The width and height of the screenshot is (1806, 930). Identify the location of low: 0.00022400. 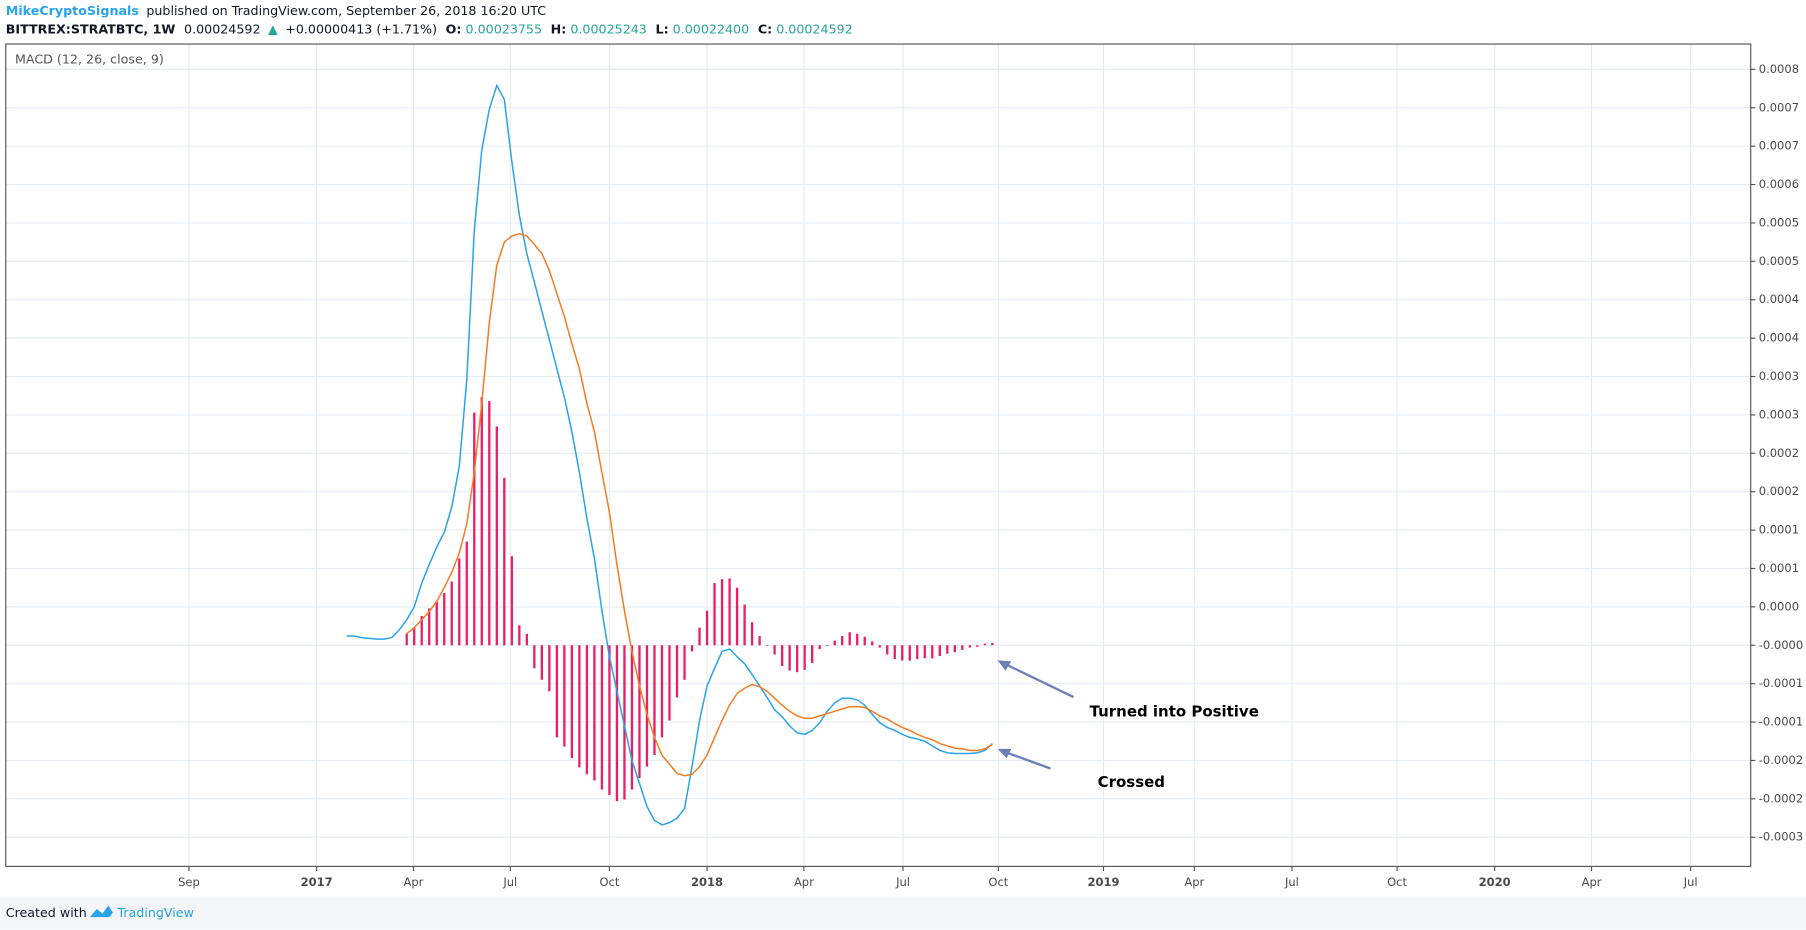
(711, 29).